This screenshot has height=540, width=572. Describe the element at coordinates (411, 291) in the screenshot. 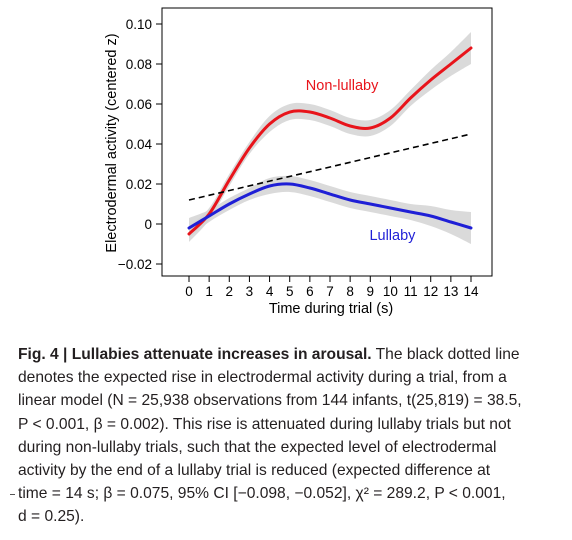

I see `x-tick-label: 11` at that location.